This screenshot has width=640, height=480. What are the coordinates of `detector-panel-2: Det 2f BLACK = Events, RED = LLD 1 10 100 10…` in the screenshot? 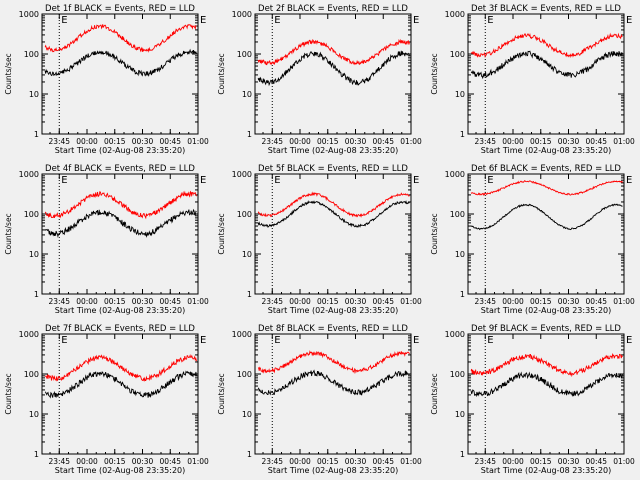 It's located at (319, 79).